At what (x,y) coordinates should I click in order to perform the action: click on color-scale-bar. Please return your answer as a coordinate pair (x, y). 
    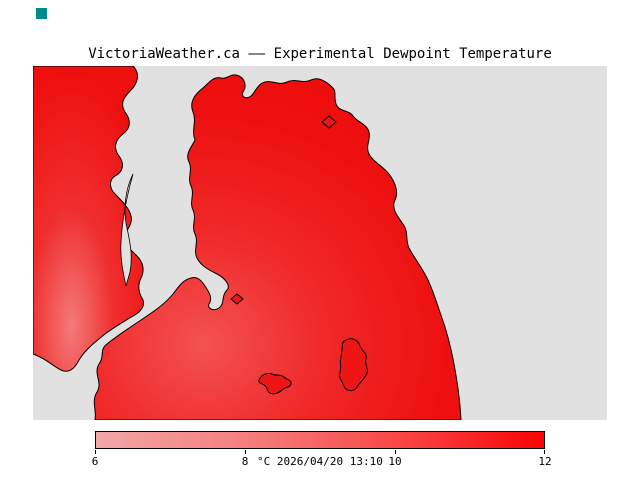
    Looking at the image, I should click on (320, 440).